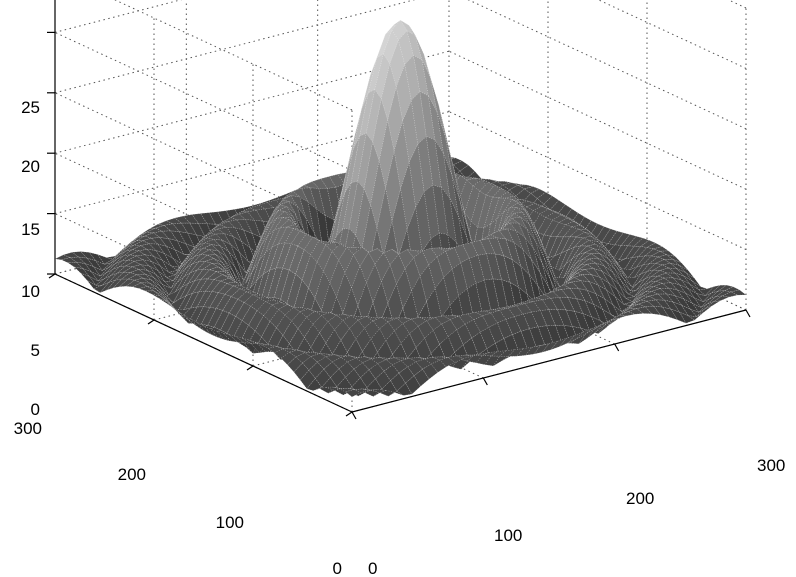  Describe the element at coordinates (178, 498) in the screenshot. I see `y-tick-labels: 0 100 200 300` at that location.